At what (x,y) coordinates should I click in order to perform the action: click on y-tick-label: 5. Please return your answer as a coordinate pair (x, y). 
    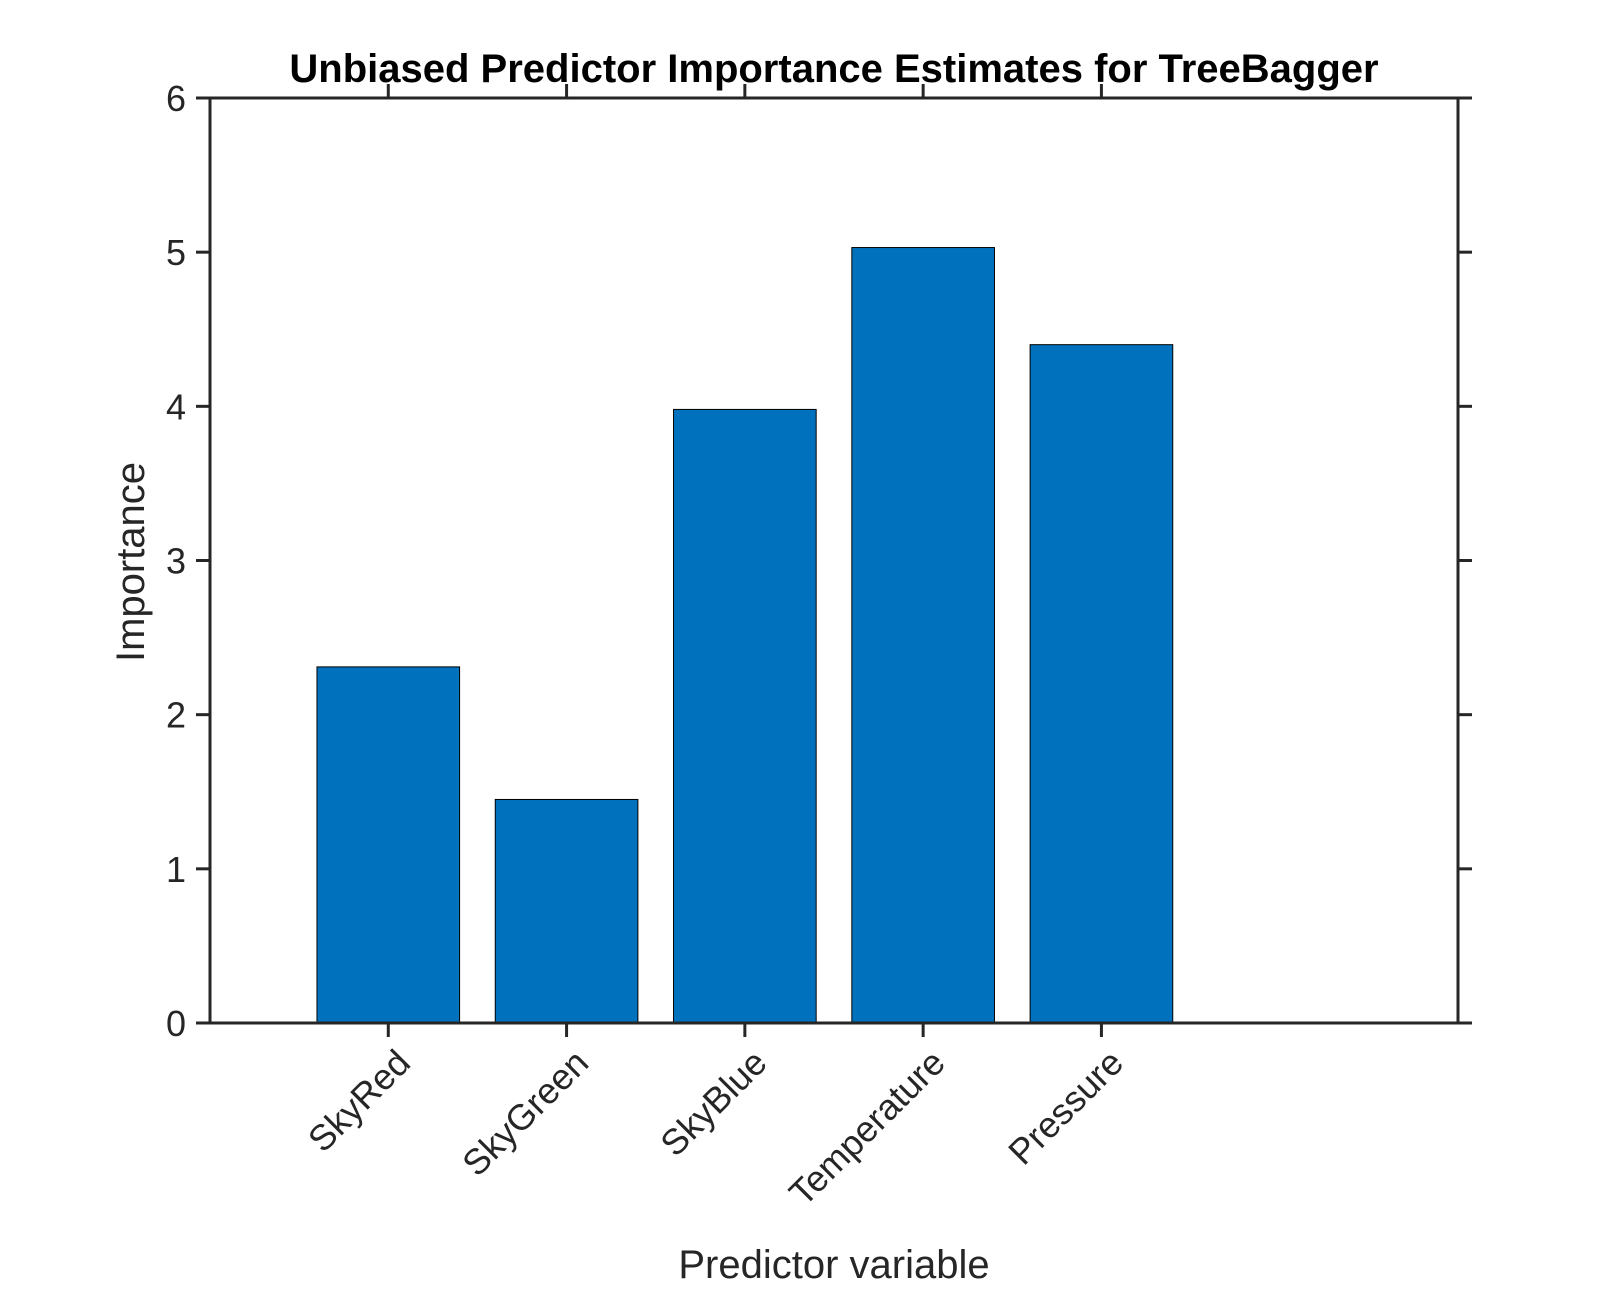
    Looking at the image, I should click on (176, 252).